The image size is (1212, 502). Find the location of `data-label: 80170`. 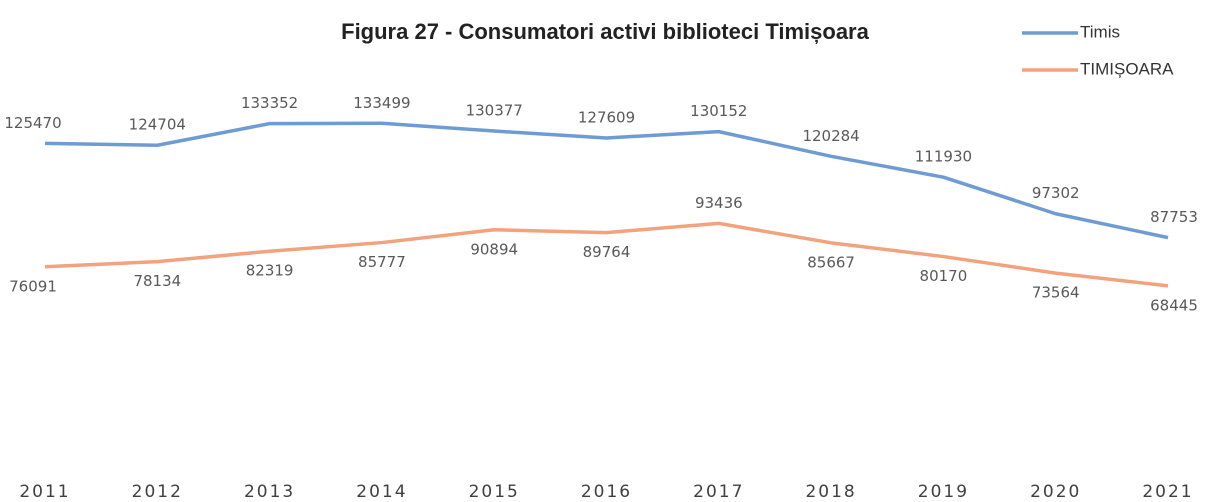

data-label: 80170 is located at coordinates (944, 276).